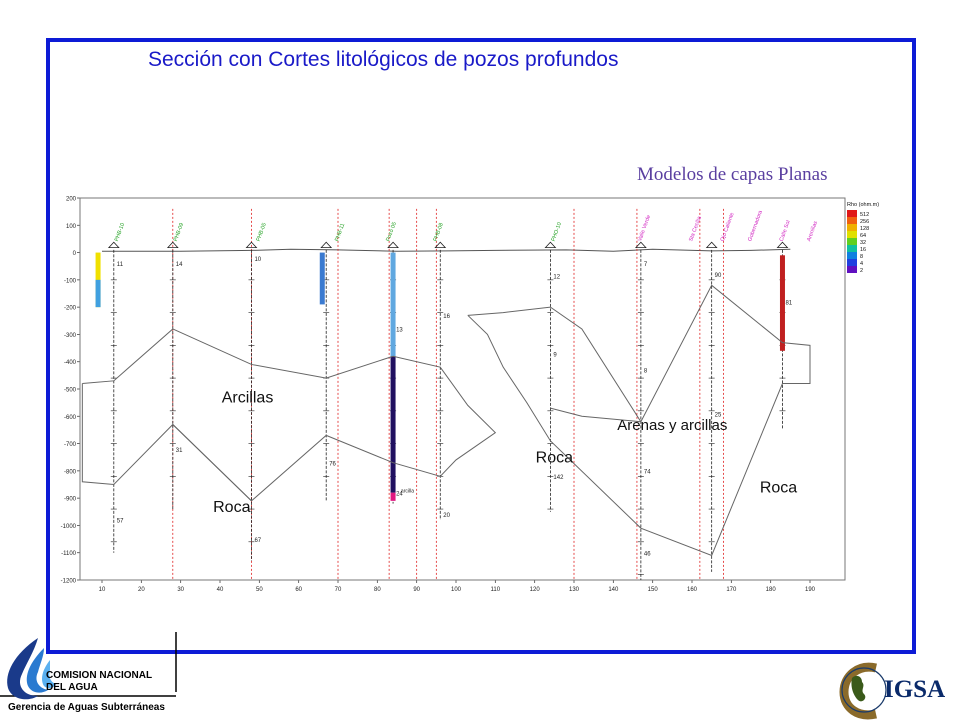 The image size is (960, 725). Describe the element at coordinates (257, 541) in the screenshot. I see `depth-label: 67` at that location.